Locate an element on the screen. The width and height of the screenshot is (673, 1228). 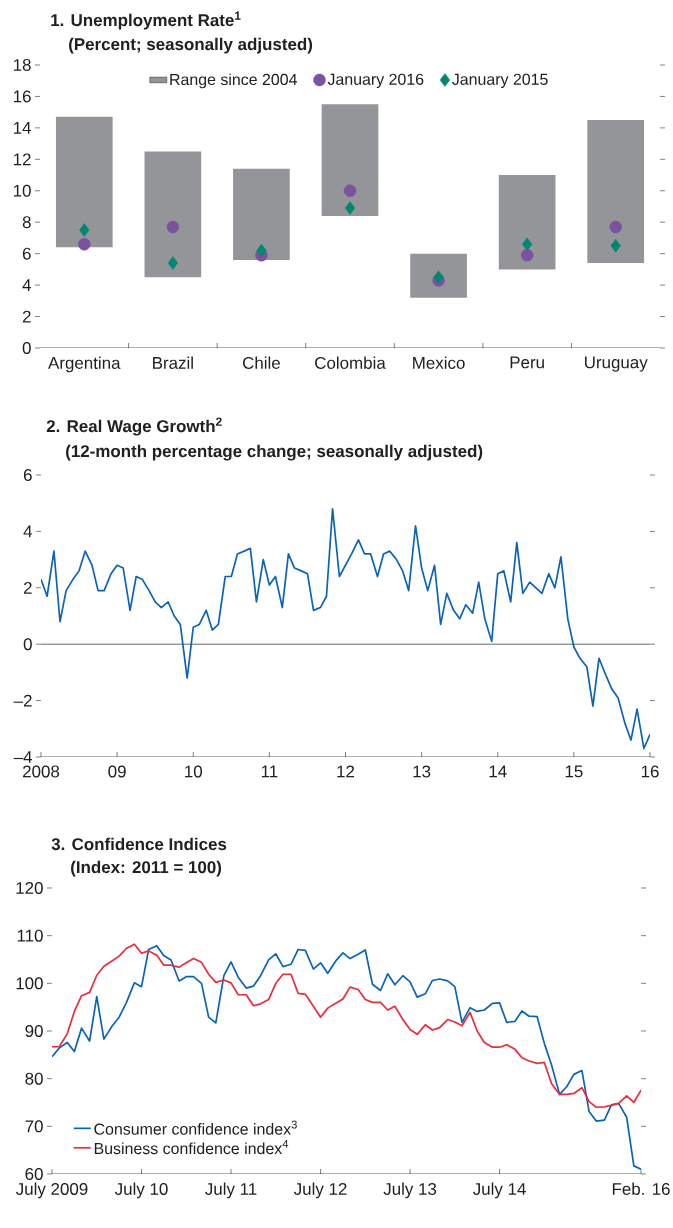
y-tick-label: 60 is located at coordinates (34, 1173).